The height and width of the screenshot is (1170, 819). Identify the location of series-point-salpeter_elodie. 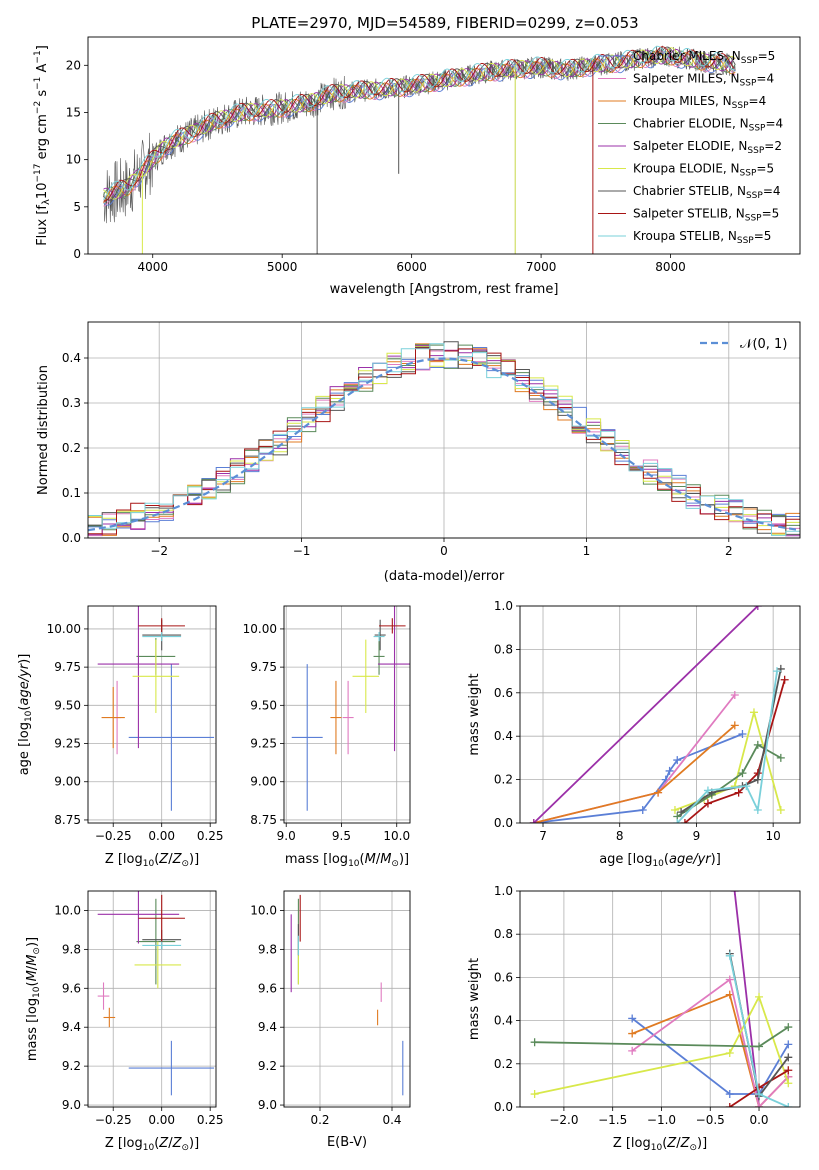
(533, 821).